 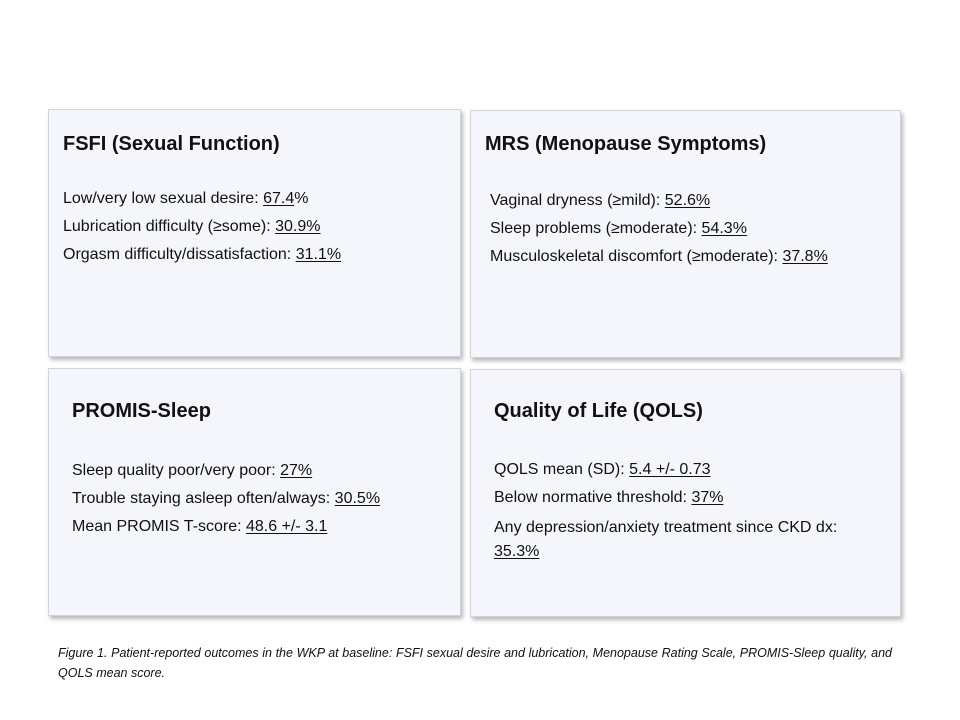 I want to click on mrs-item-vaginal-dryness: Vaginal dryness (≥mild): 52.6%, so click(x=692, y=201).